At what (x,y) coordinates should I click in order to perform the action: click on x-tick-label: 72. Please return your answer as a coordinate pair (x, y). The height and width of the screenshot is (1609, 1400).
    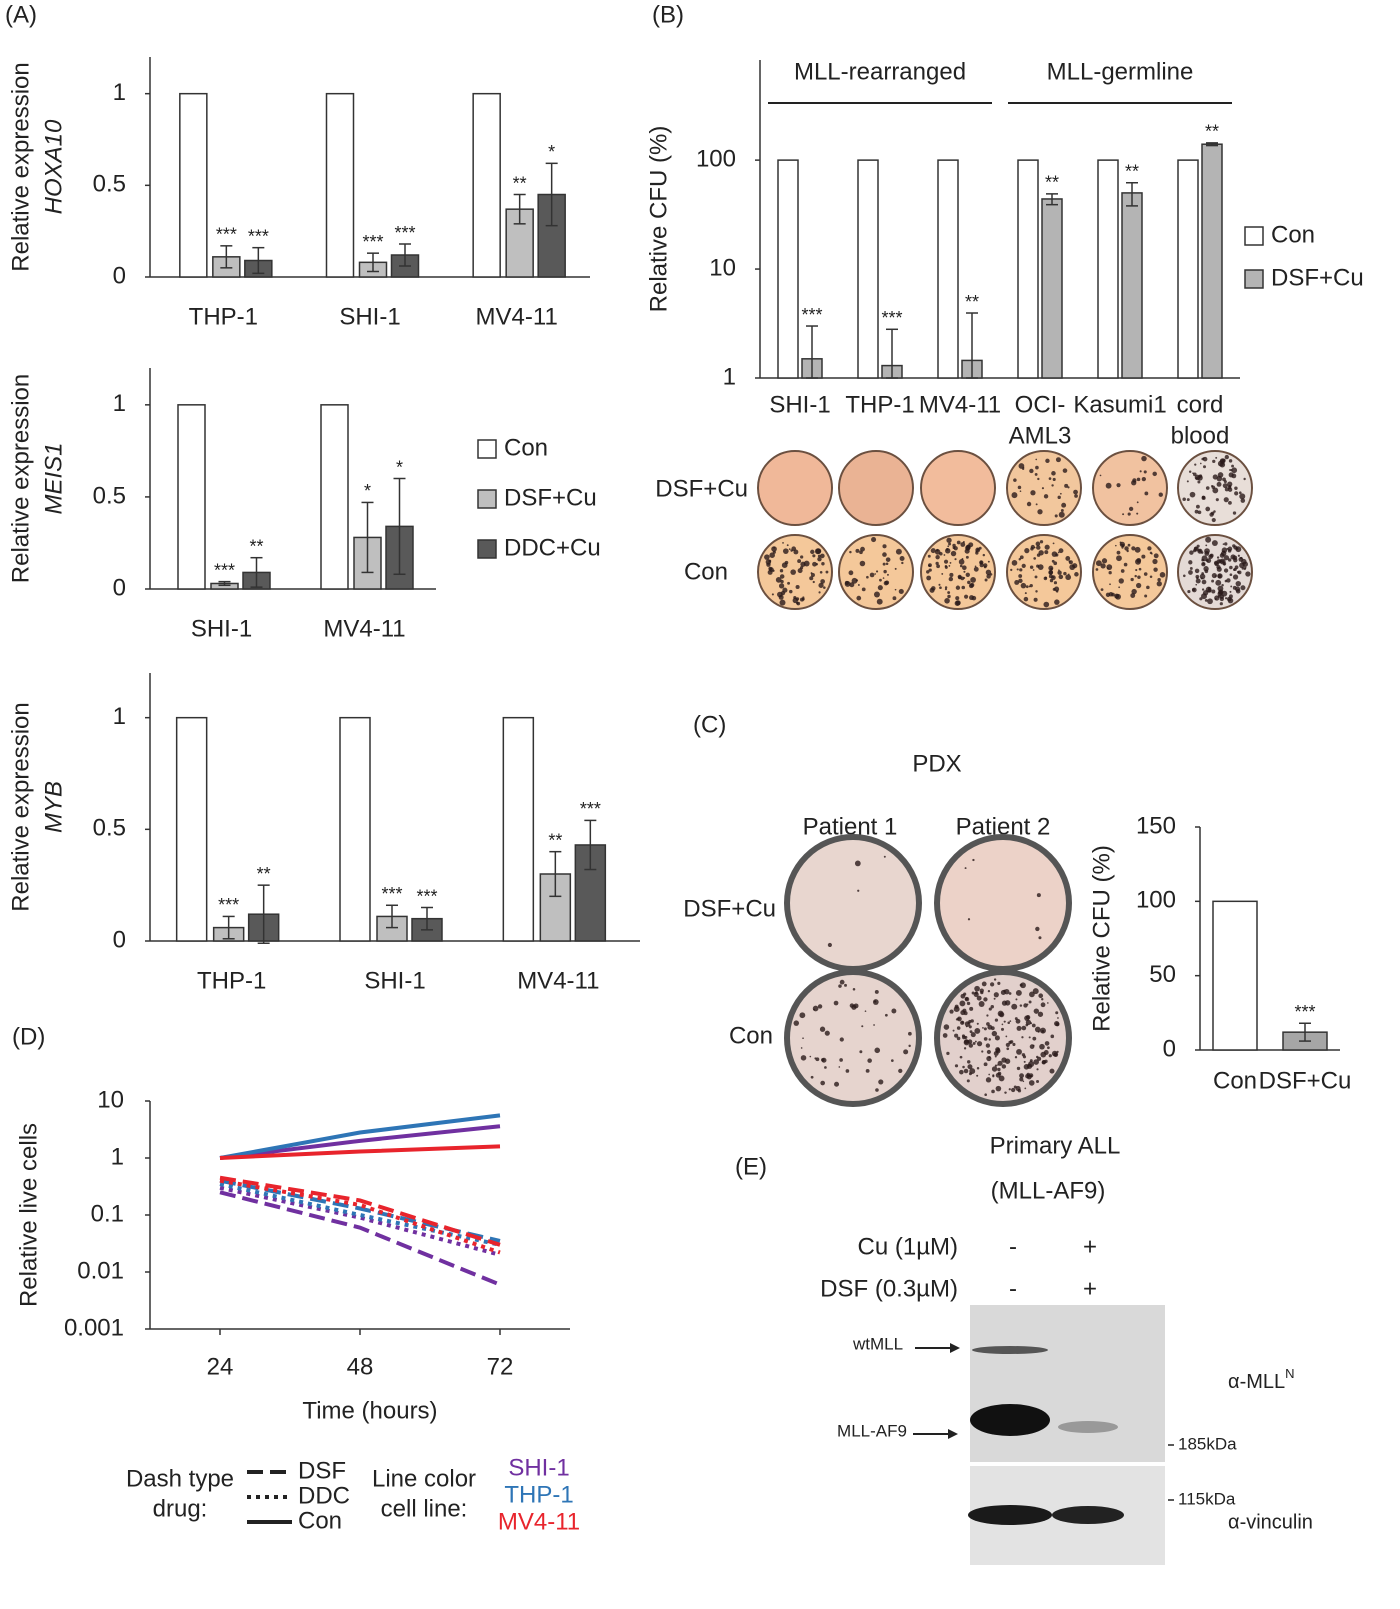
    Looking at the image, I should click on (500, 1366).